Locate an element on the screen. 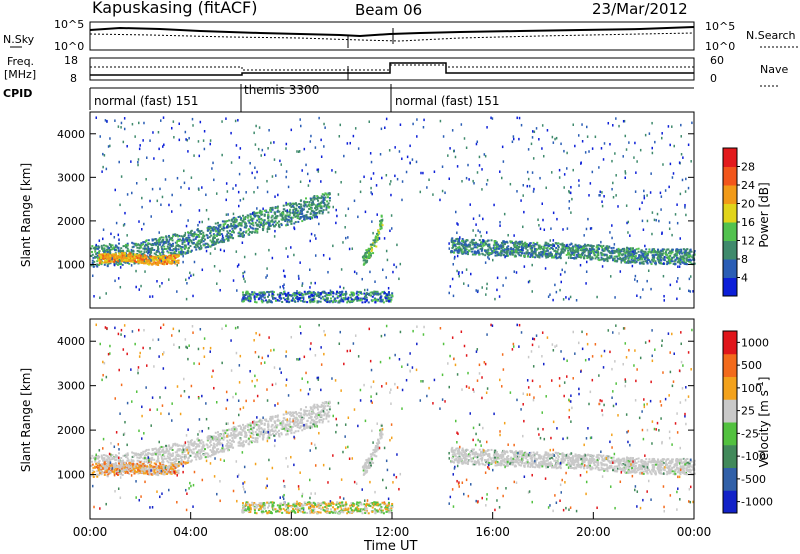  y-tick-label: 1000 is located at coordinates (71, 264).